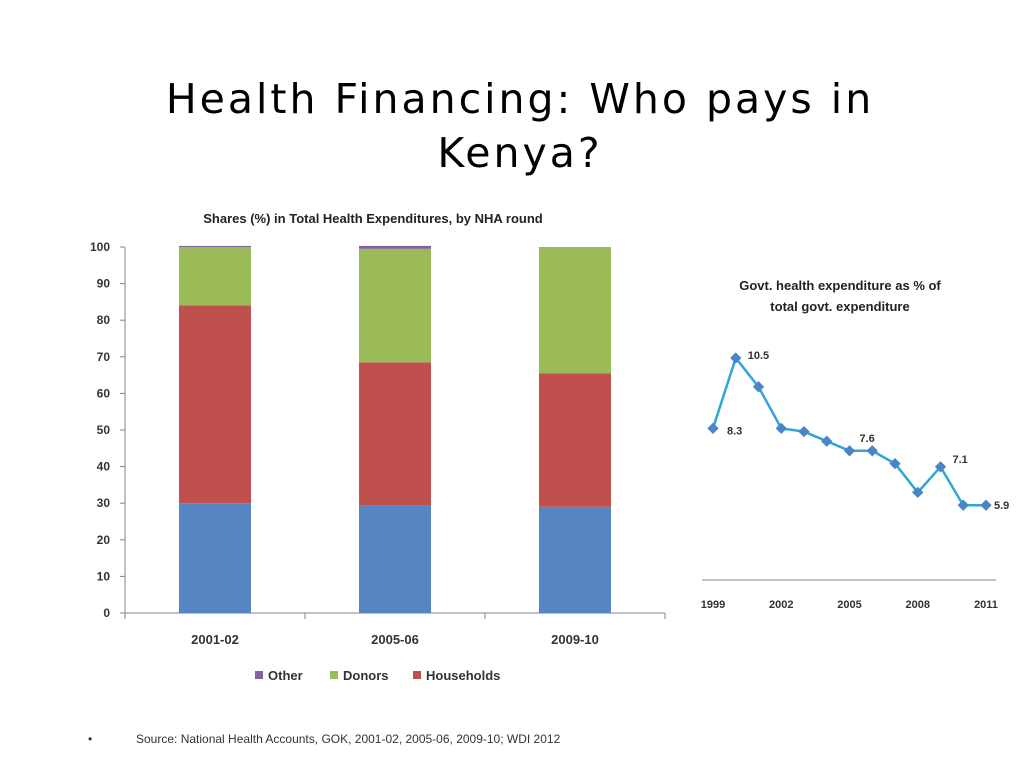  I want to click on x-tick-label: 2009-10, so click(575, 639).